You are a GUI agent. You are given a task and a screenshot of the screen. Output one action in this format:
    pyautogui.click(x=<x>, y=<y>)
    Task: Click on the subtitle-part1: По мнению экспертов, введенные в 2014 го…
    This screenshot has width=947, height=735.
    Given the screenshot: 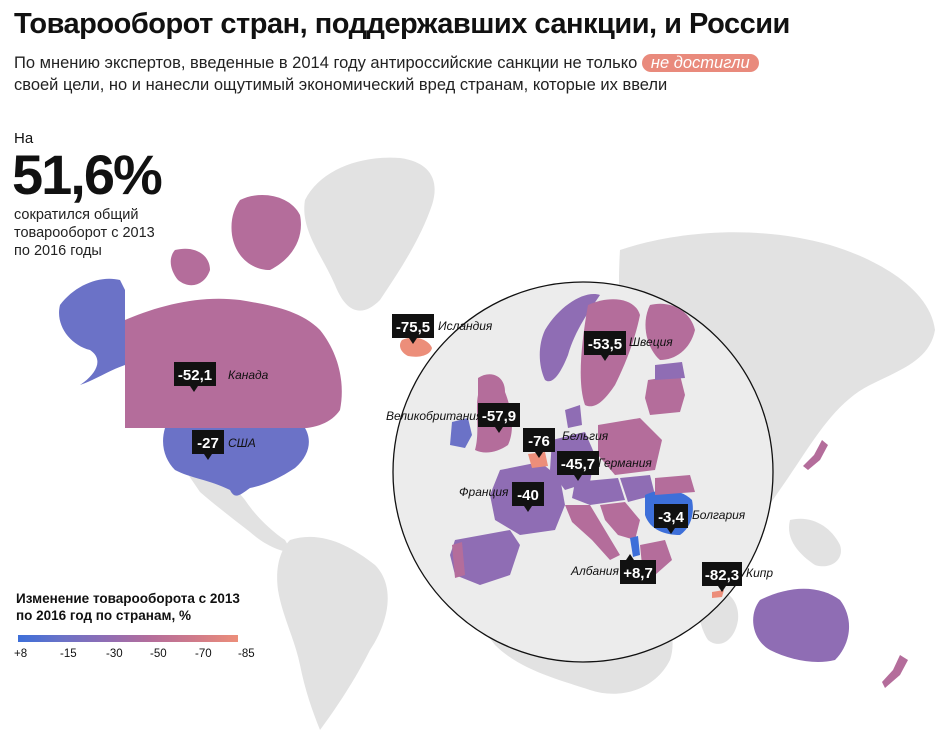 What is the action you would take?
    pyautogui.click(x=326, y=63)
    